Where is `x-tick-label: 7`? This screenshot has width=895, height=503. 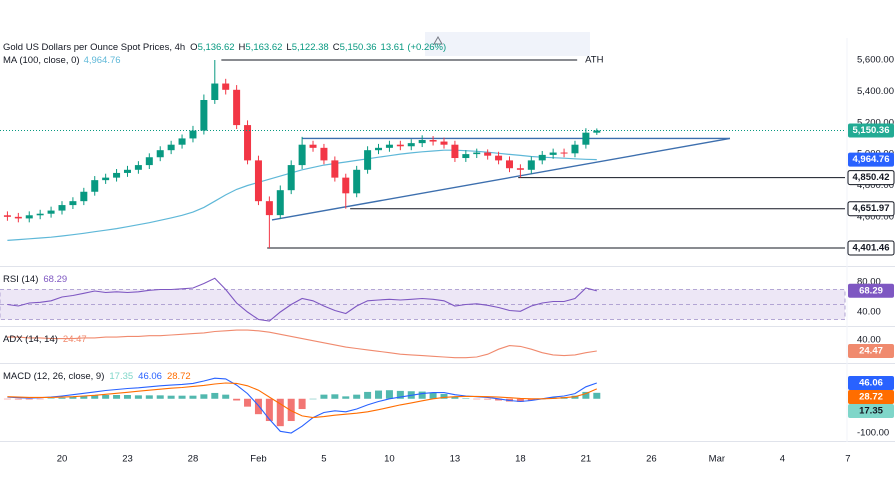 x-tick-label: 7 is located at coordinates (847, 459).